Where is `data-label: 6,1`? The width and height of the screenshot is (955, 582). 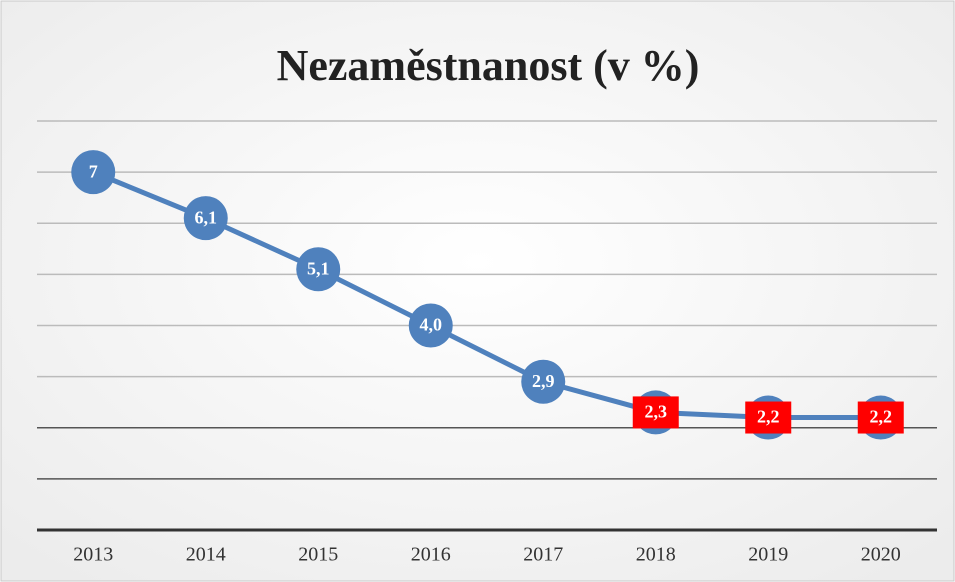 data-label: 6,1 is located at coordinates (206, 217).